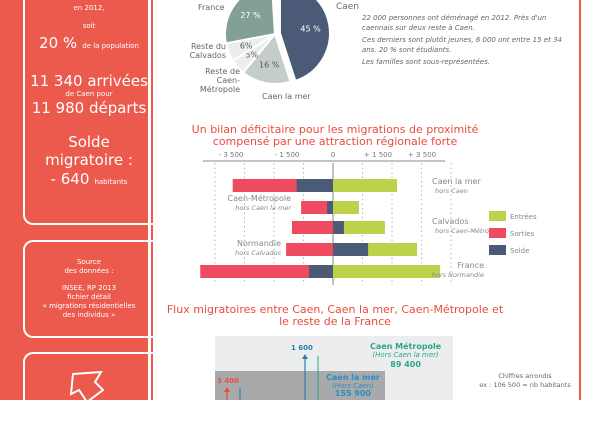  I want to click on cal-pop: 155 900, so click(352, 393).